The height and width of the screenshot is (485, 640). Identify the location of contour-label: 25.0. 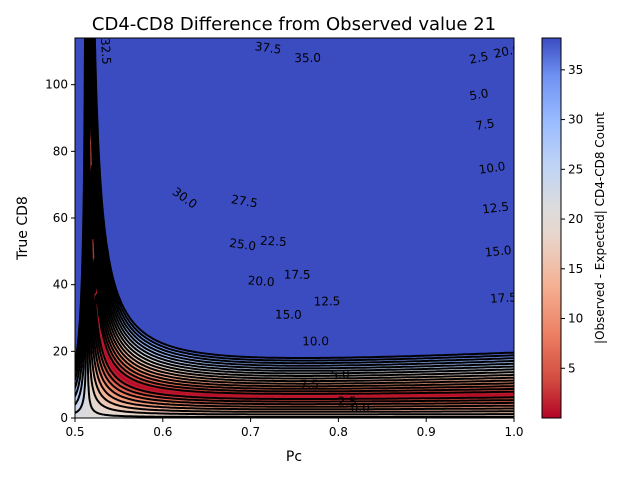
(242, 245).